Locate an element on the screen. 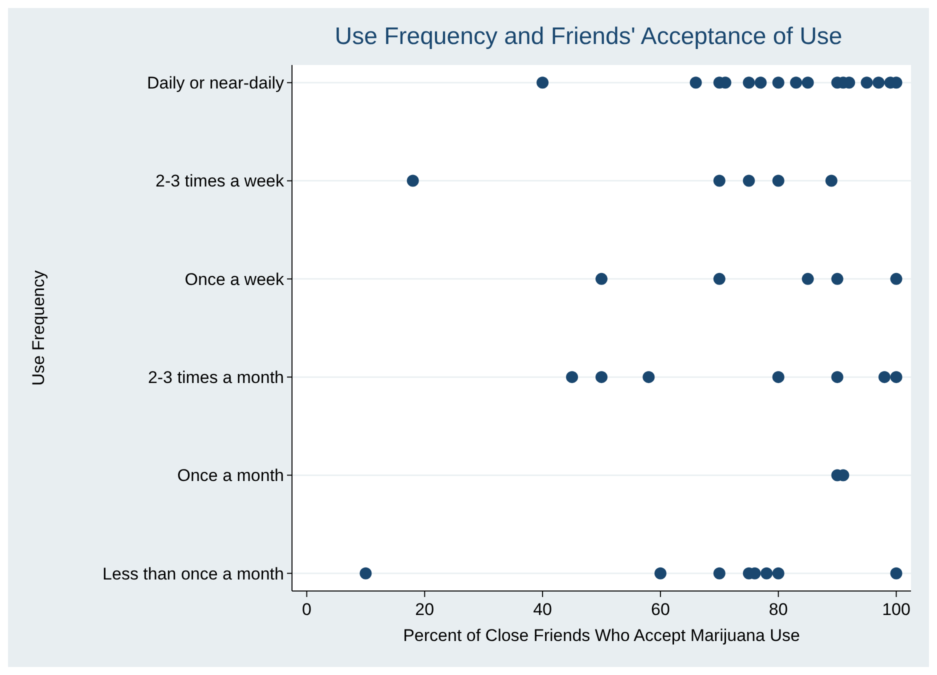 This screenshot has height=675, width=937. y-tick-label: 2-3 times a week is located at coordinates (220, 181).